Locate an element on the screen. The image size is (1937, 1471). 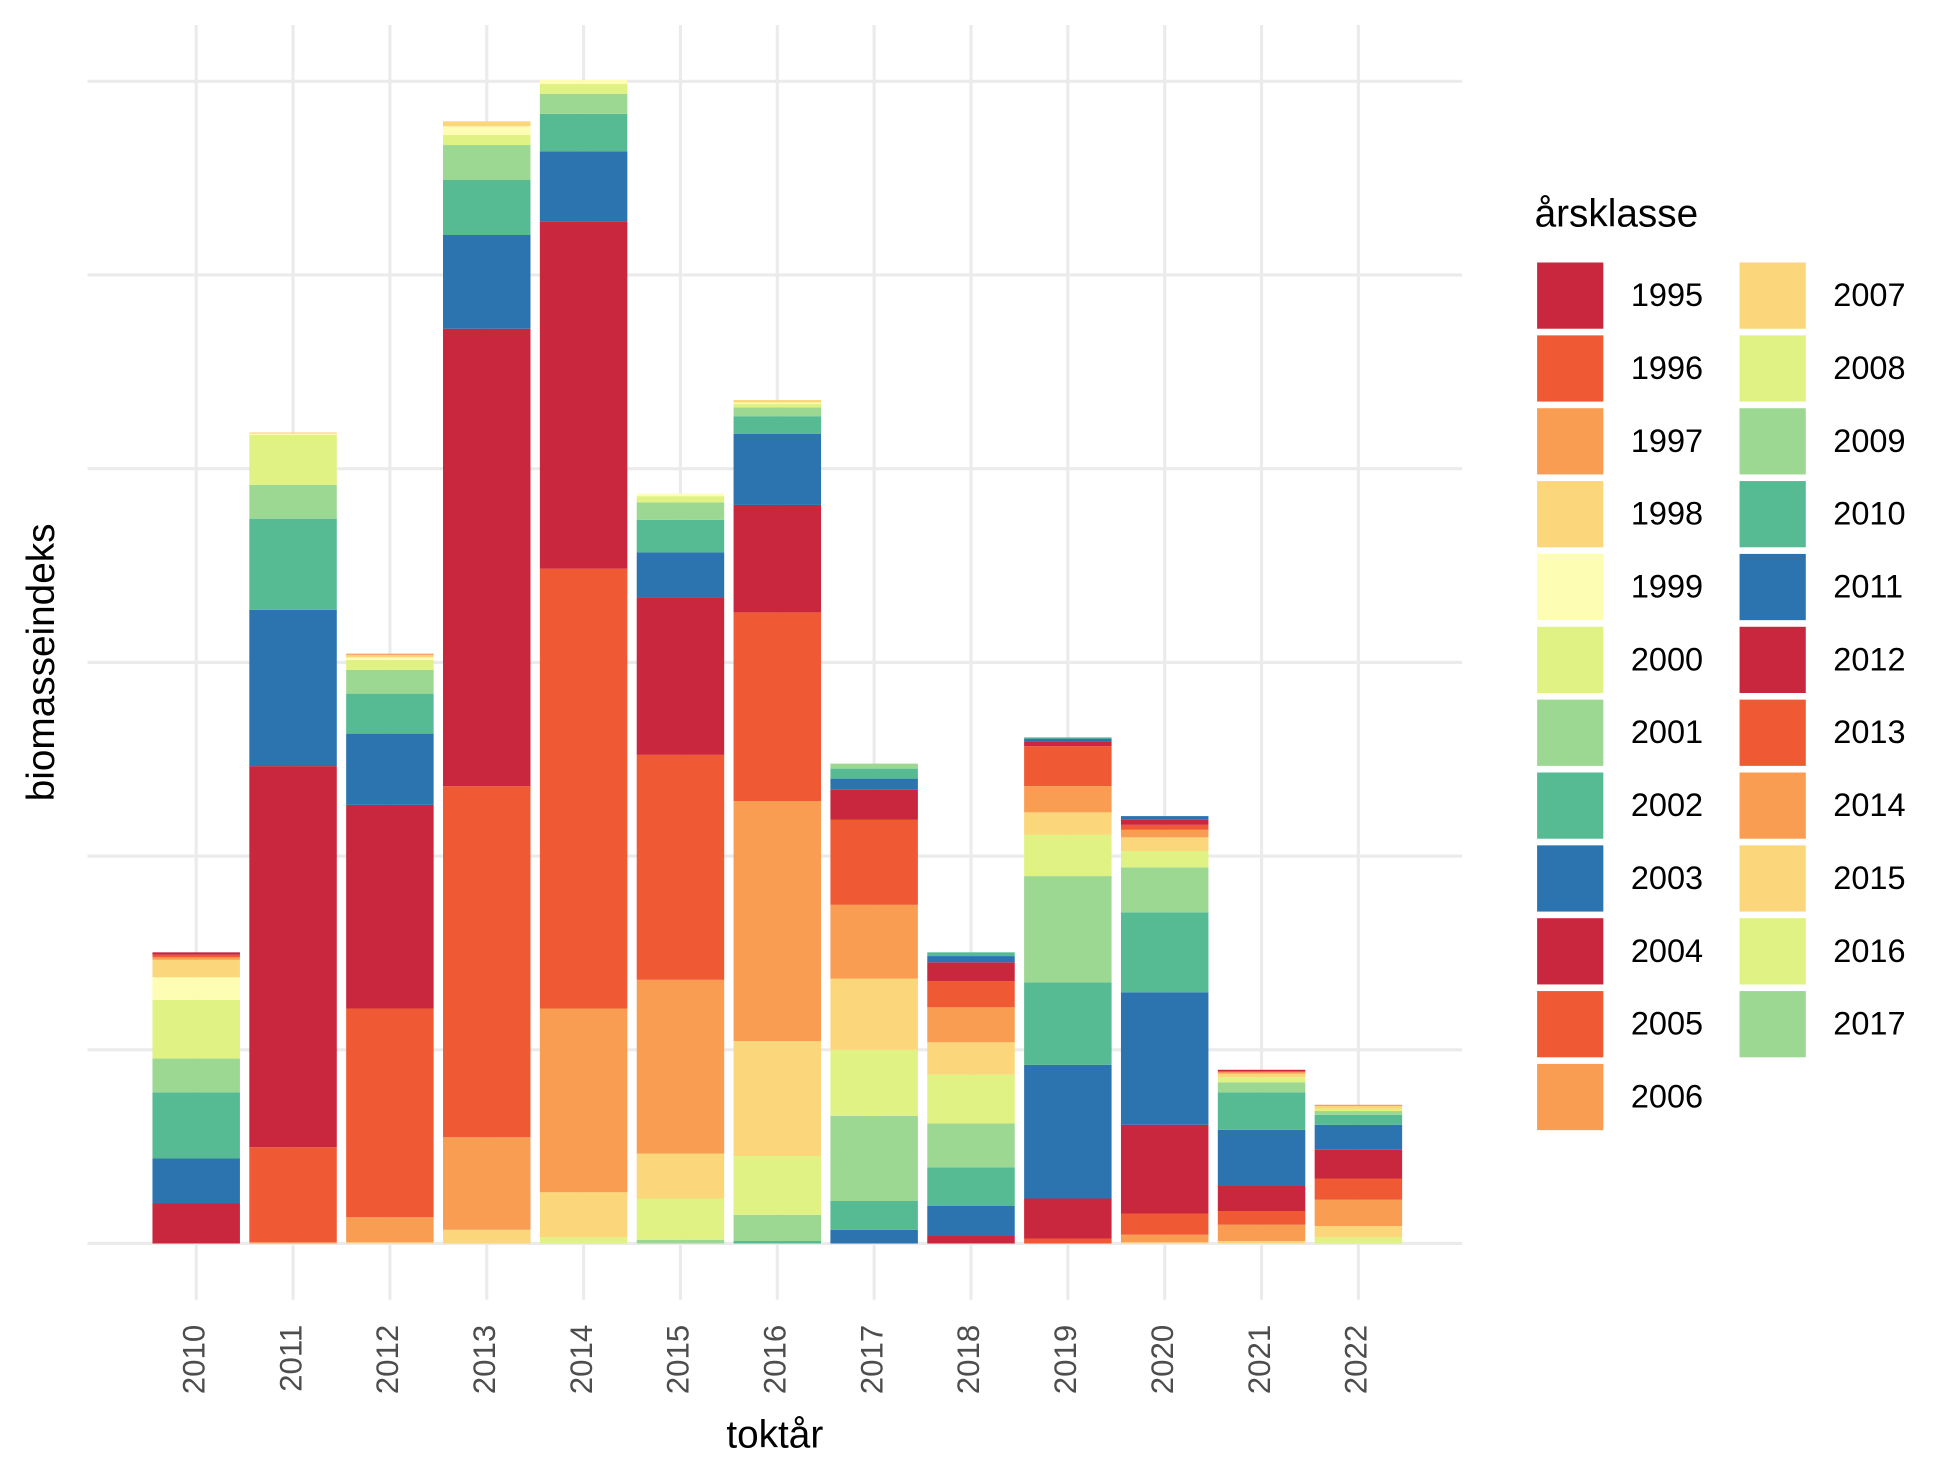
y-axis-title: biomasseindeks is located at coordinates (41, 663).